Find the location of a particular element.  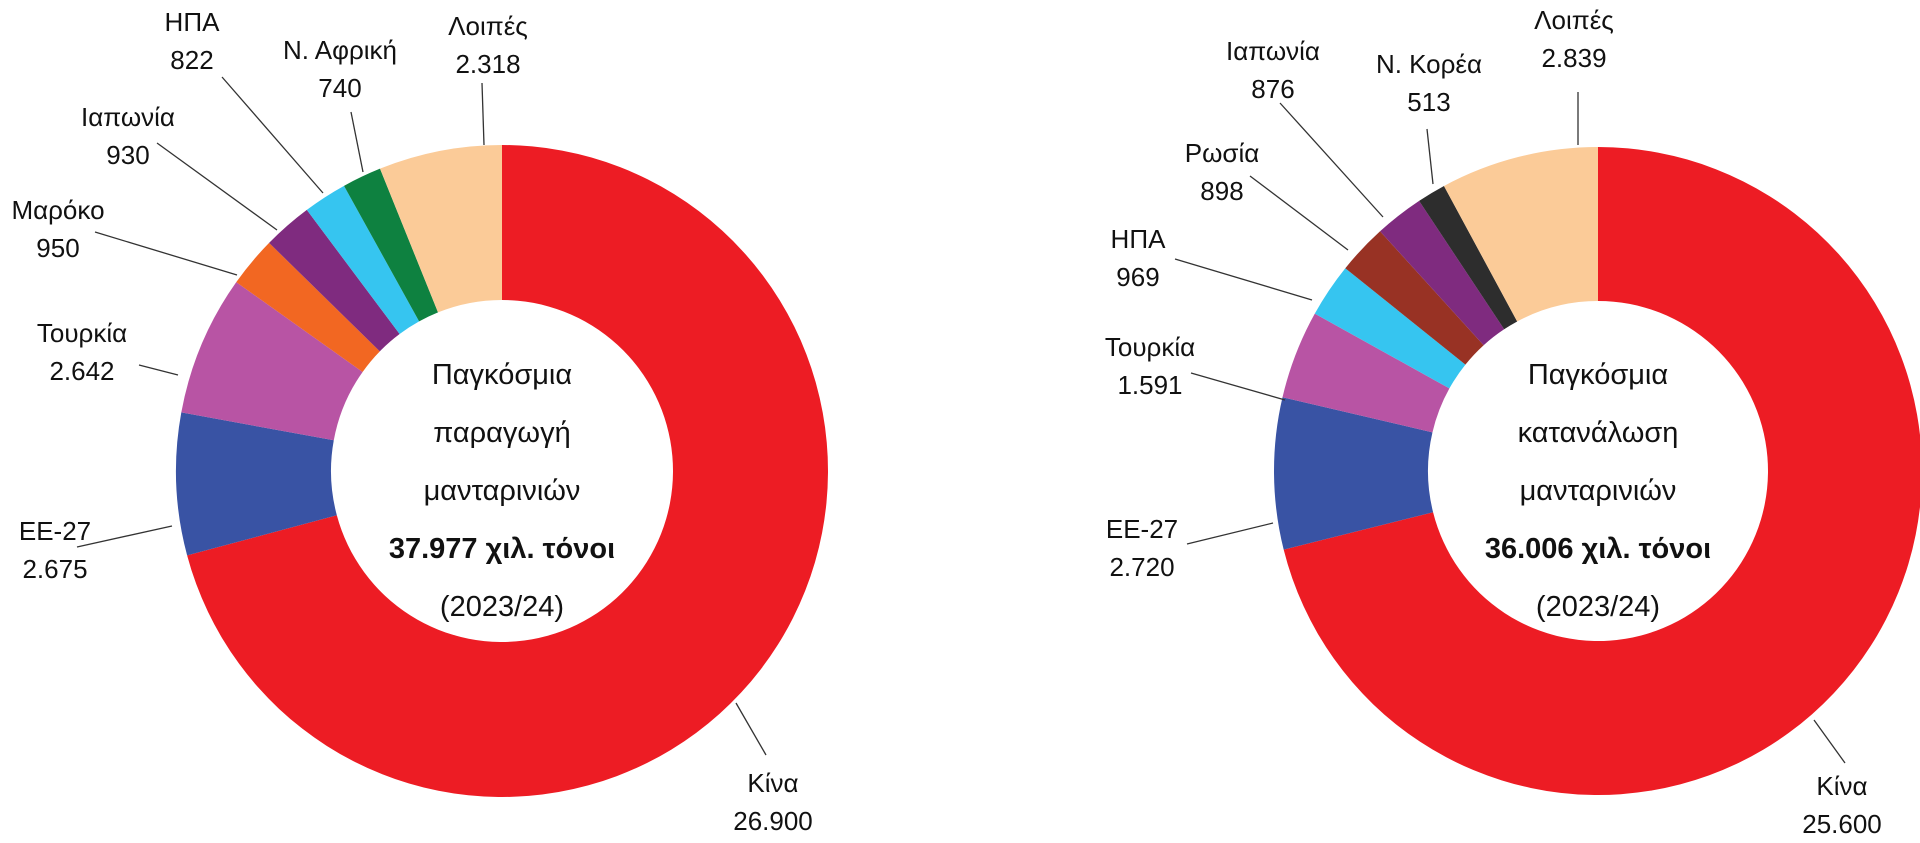

center-total: 37.977 χιλ. τόνοι is located at coordinates (502, 549).